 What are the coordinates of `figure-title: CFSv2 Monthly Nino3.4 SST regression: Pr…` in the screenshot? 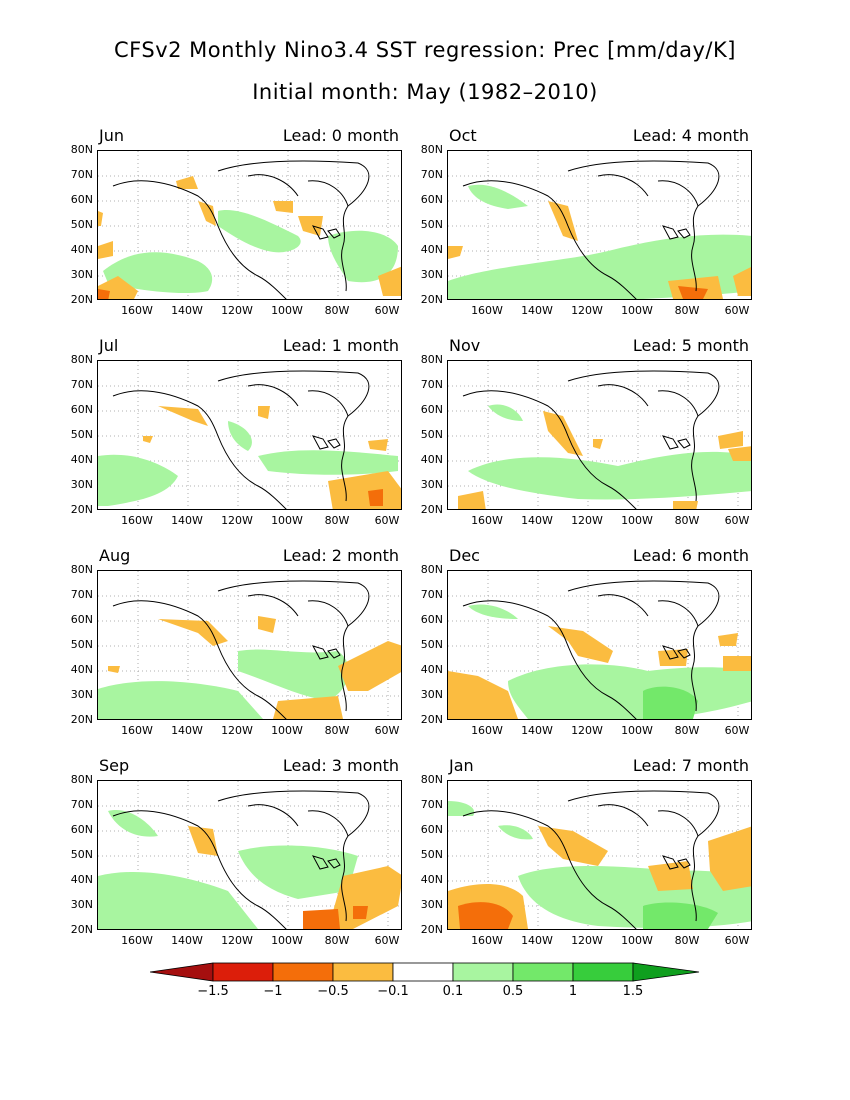 It's located at (425, 50).